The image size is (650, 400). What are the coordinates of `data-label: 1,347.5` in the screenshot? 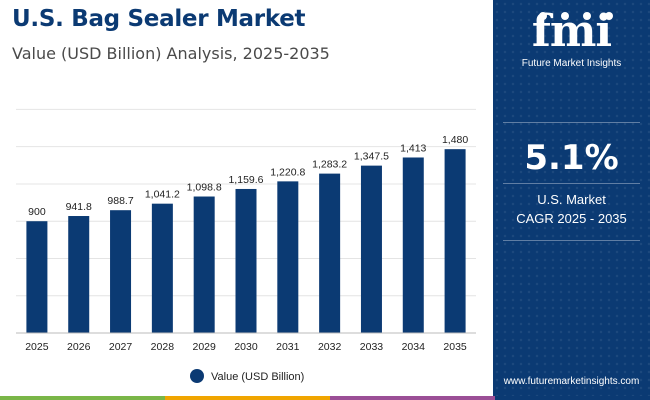 It's located at (371, 157).